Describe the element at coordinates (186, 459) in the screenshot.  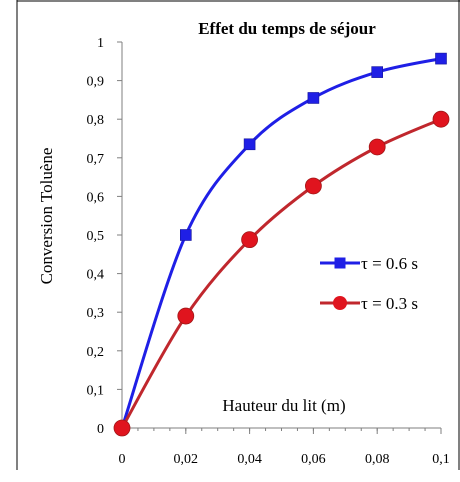
I see `x-tick-label: 0,02` at that location.